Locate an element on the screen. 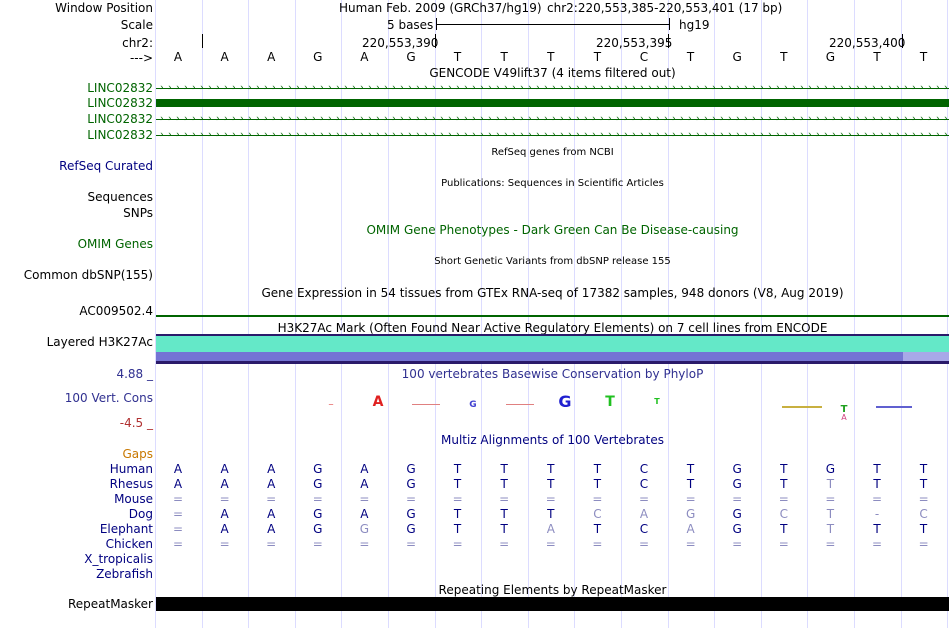 Image resolution: width=950 pixels, height=628 pixels. gaps-label: Gaps is located at coordinates (137, 454).